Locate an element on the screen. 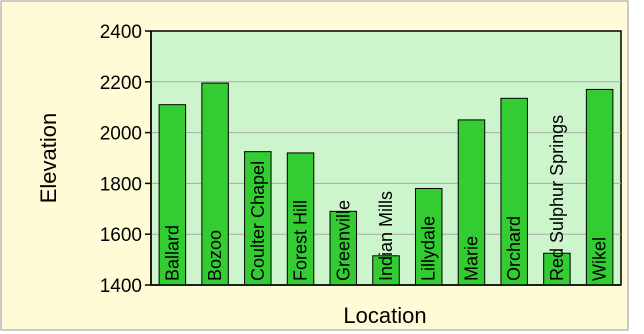  y-tick-label: 1800 is located at coordinates (121, 184).